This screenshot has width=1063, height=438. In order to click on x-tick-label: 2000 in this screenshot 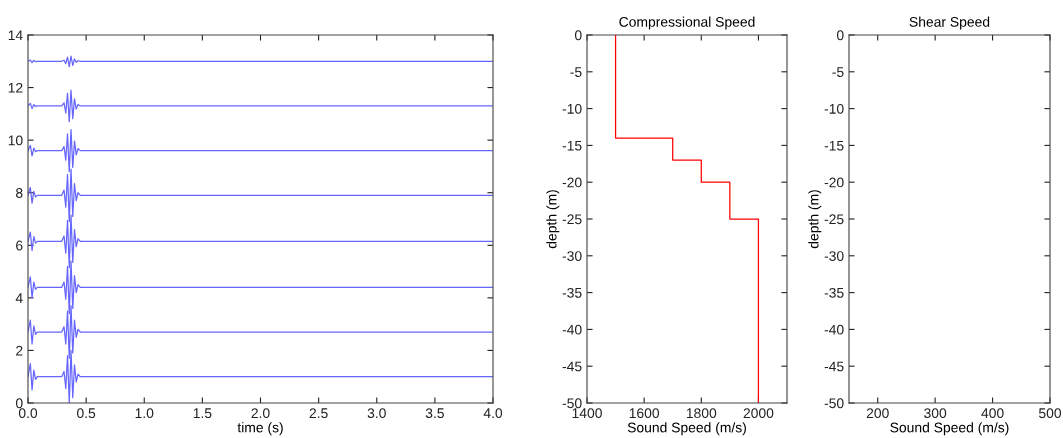, I will do `click(758, 413)`.